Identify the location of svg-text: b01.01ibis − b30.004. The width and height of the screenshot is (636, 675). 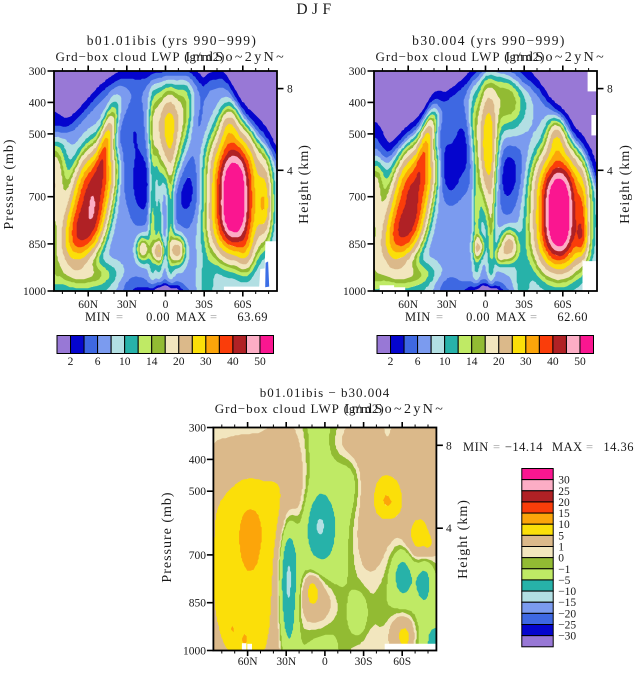
(325, 392).